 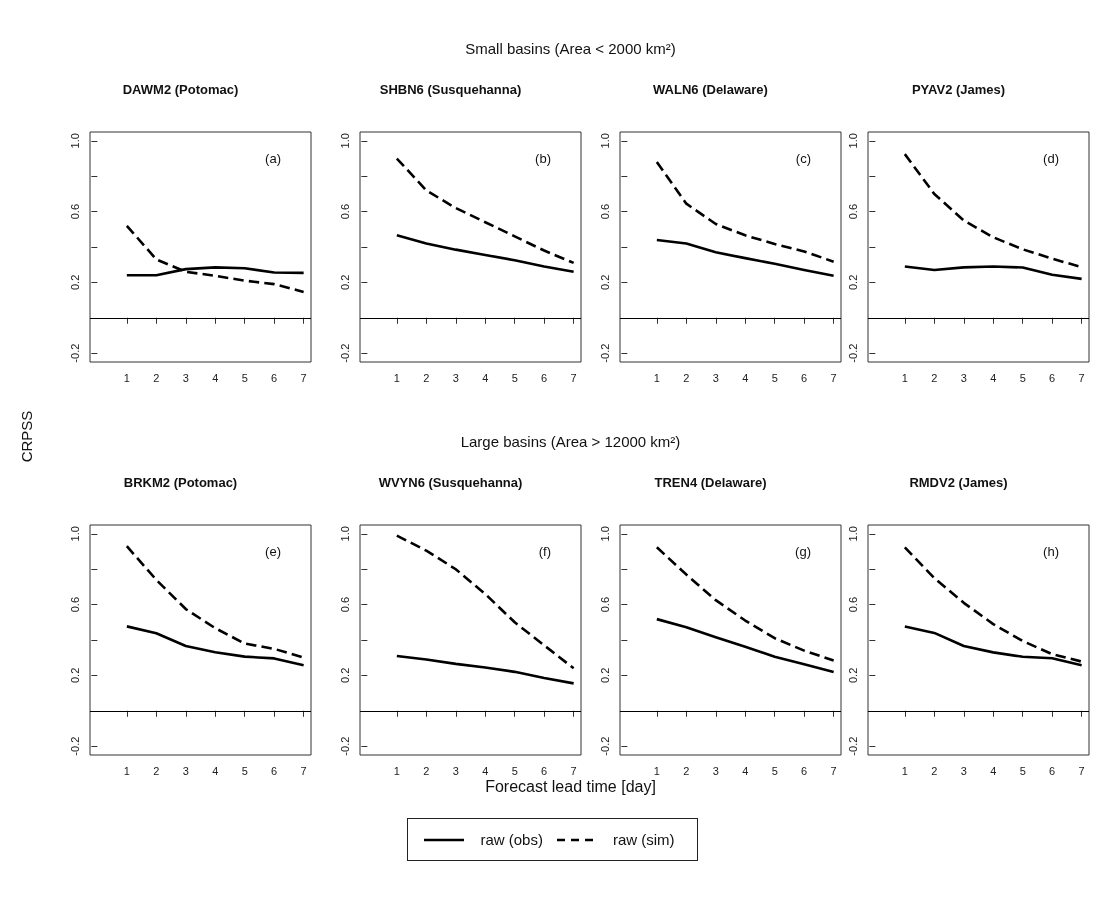 What do you see at coordinates (643, 839) in the screenshot?
I see `legend-label: raw (sim)` at bounding box center [643, 839].